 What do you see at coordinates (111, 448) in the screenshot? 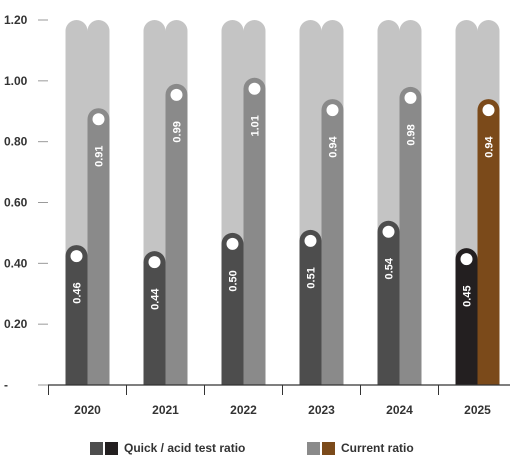
I see `legend-swatch-quick-b` at bounding box center [111, 448].